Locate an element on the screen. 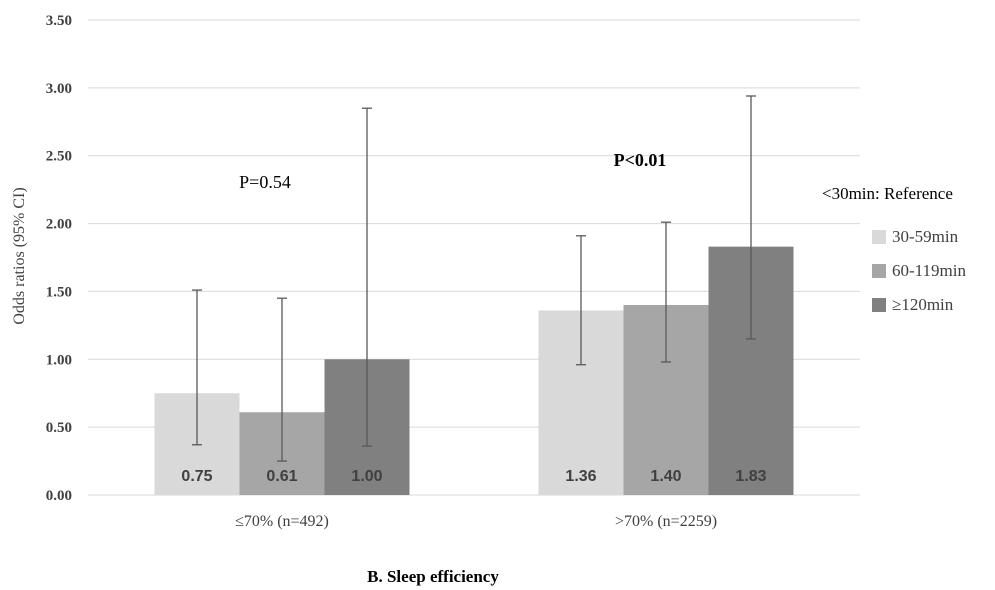 The image size is (995, 590). data-label: 1.83 is located at coordinates (750, 476).